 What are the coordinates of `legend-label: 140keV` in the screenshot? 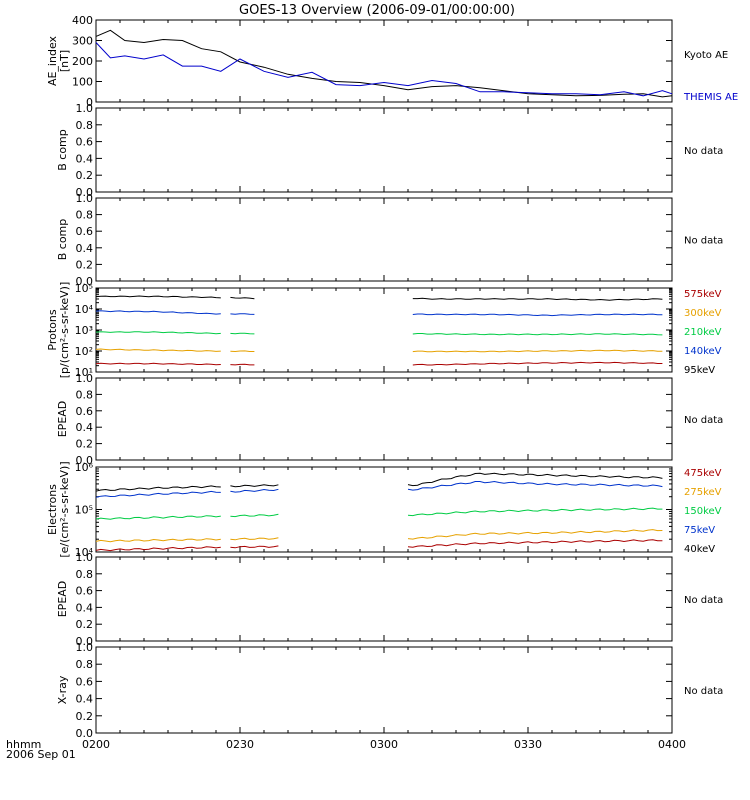 It's located at (703, 351).